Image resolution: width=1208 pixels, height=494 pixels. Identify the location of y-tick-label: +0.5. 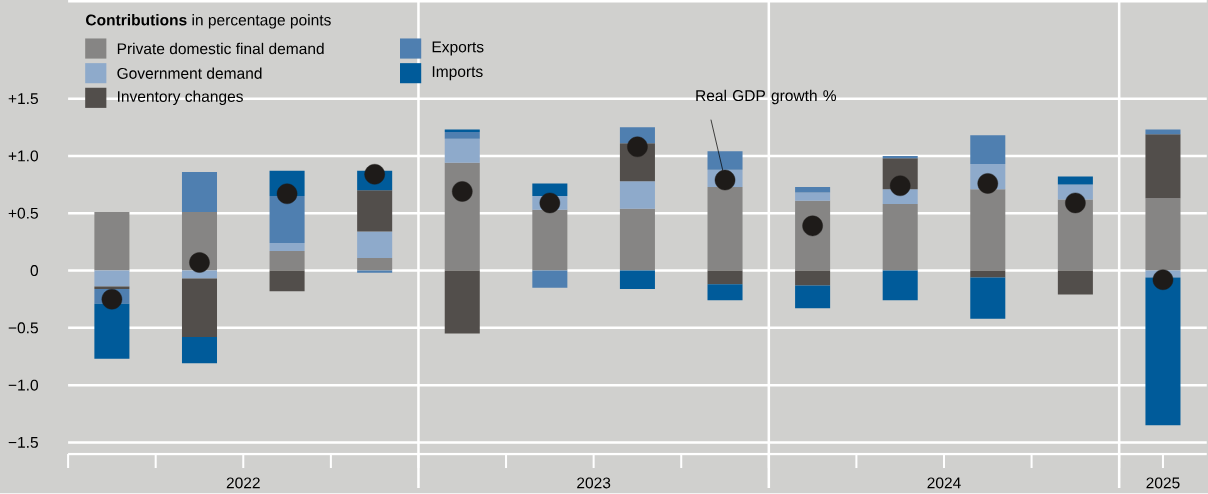
(23, 213).